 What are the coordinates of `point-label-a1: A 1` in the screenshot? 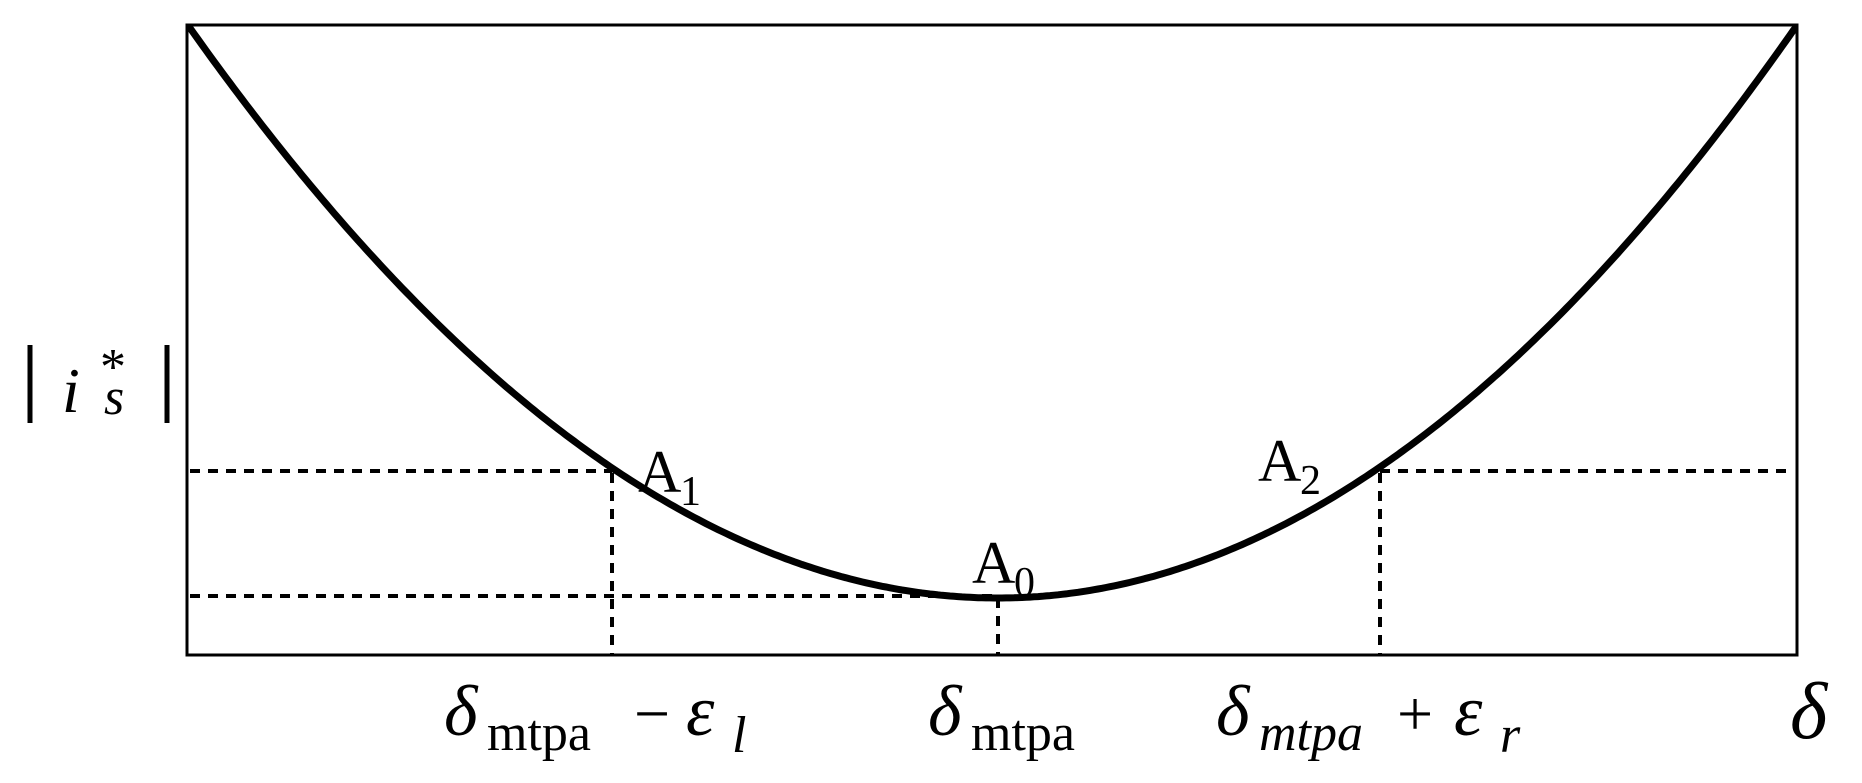 It's located at (669, 477).